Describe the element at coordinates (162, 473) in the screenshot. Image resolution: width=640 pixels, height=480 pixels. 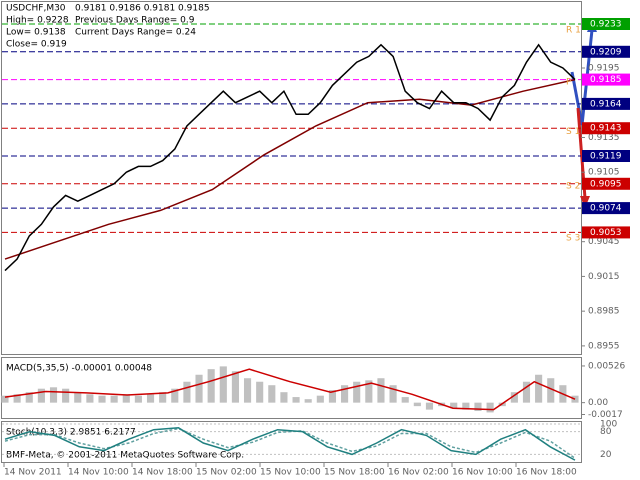
I see `time-label: 14 Nov 18:00` at that location.